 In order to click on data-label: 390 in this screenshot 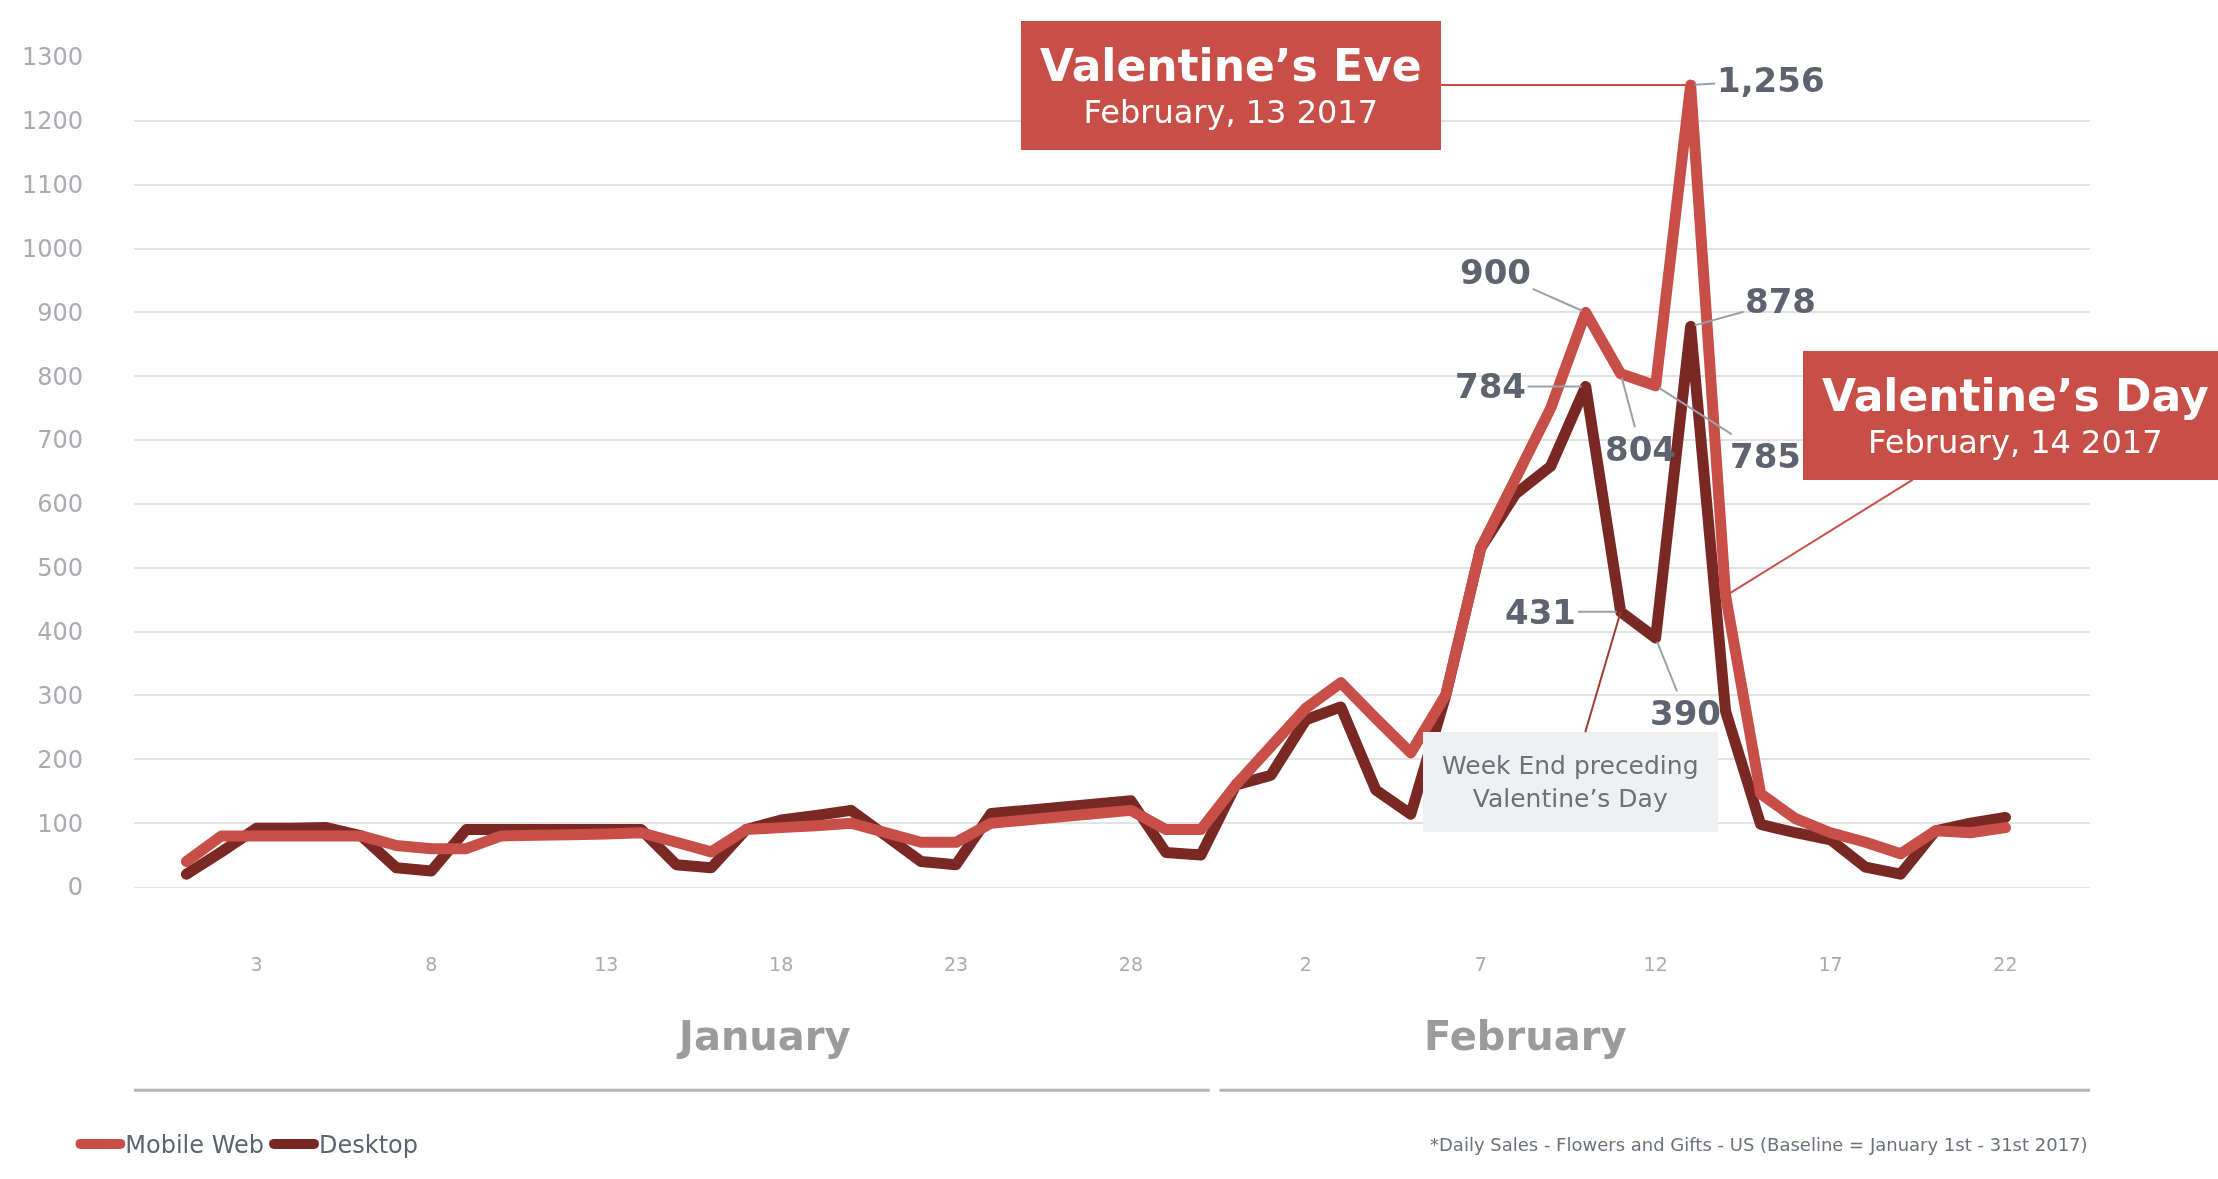, I will do `click(1685, 713)`.